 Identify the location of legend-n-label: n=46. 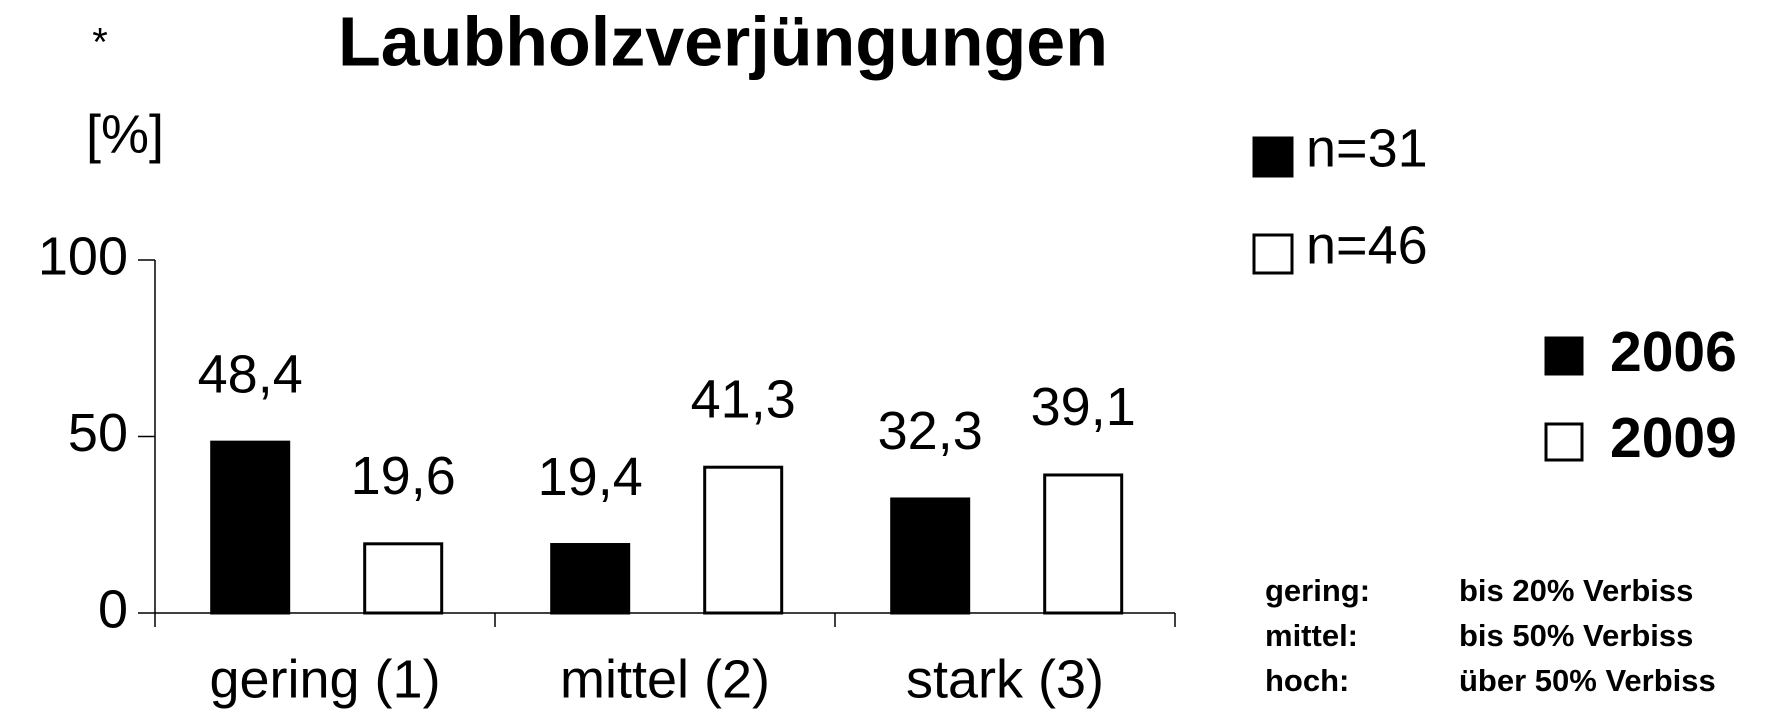
(1367, 245).